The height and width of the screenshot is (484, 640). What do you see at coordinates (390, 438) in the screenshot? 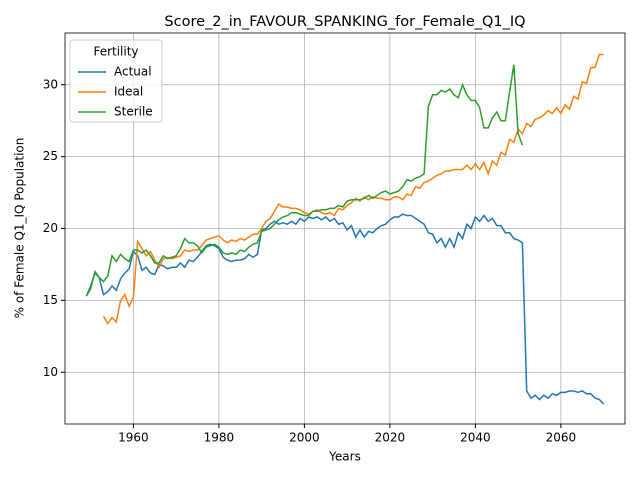
I see `x-tick-label: 2020` at bounding box center [390, 438].